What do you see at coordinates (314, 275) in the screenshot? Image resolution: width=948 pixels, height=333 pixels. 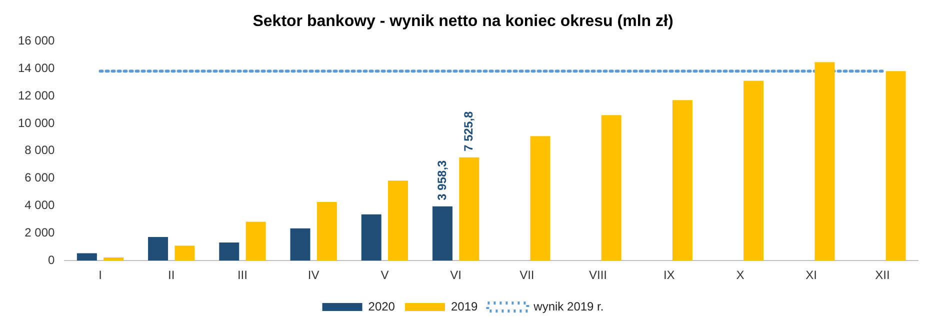 I see `x-tick-label: IV` at bounding box center [314, 275].